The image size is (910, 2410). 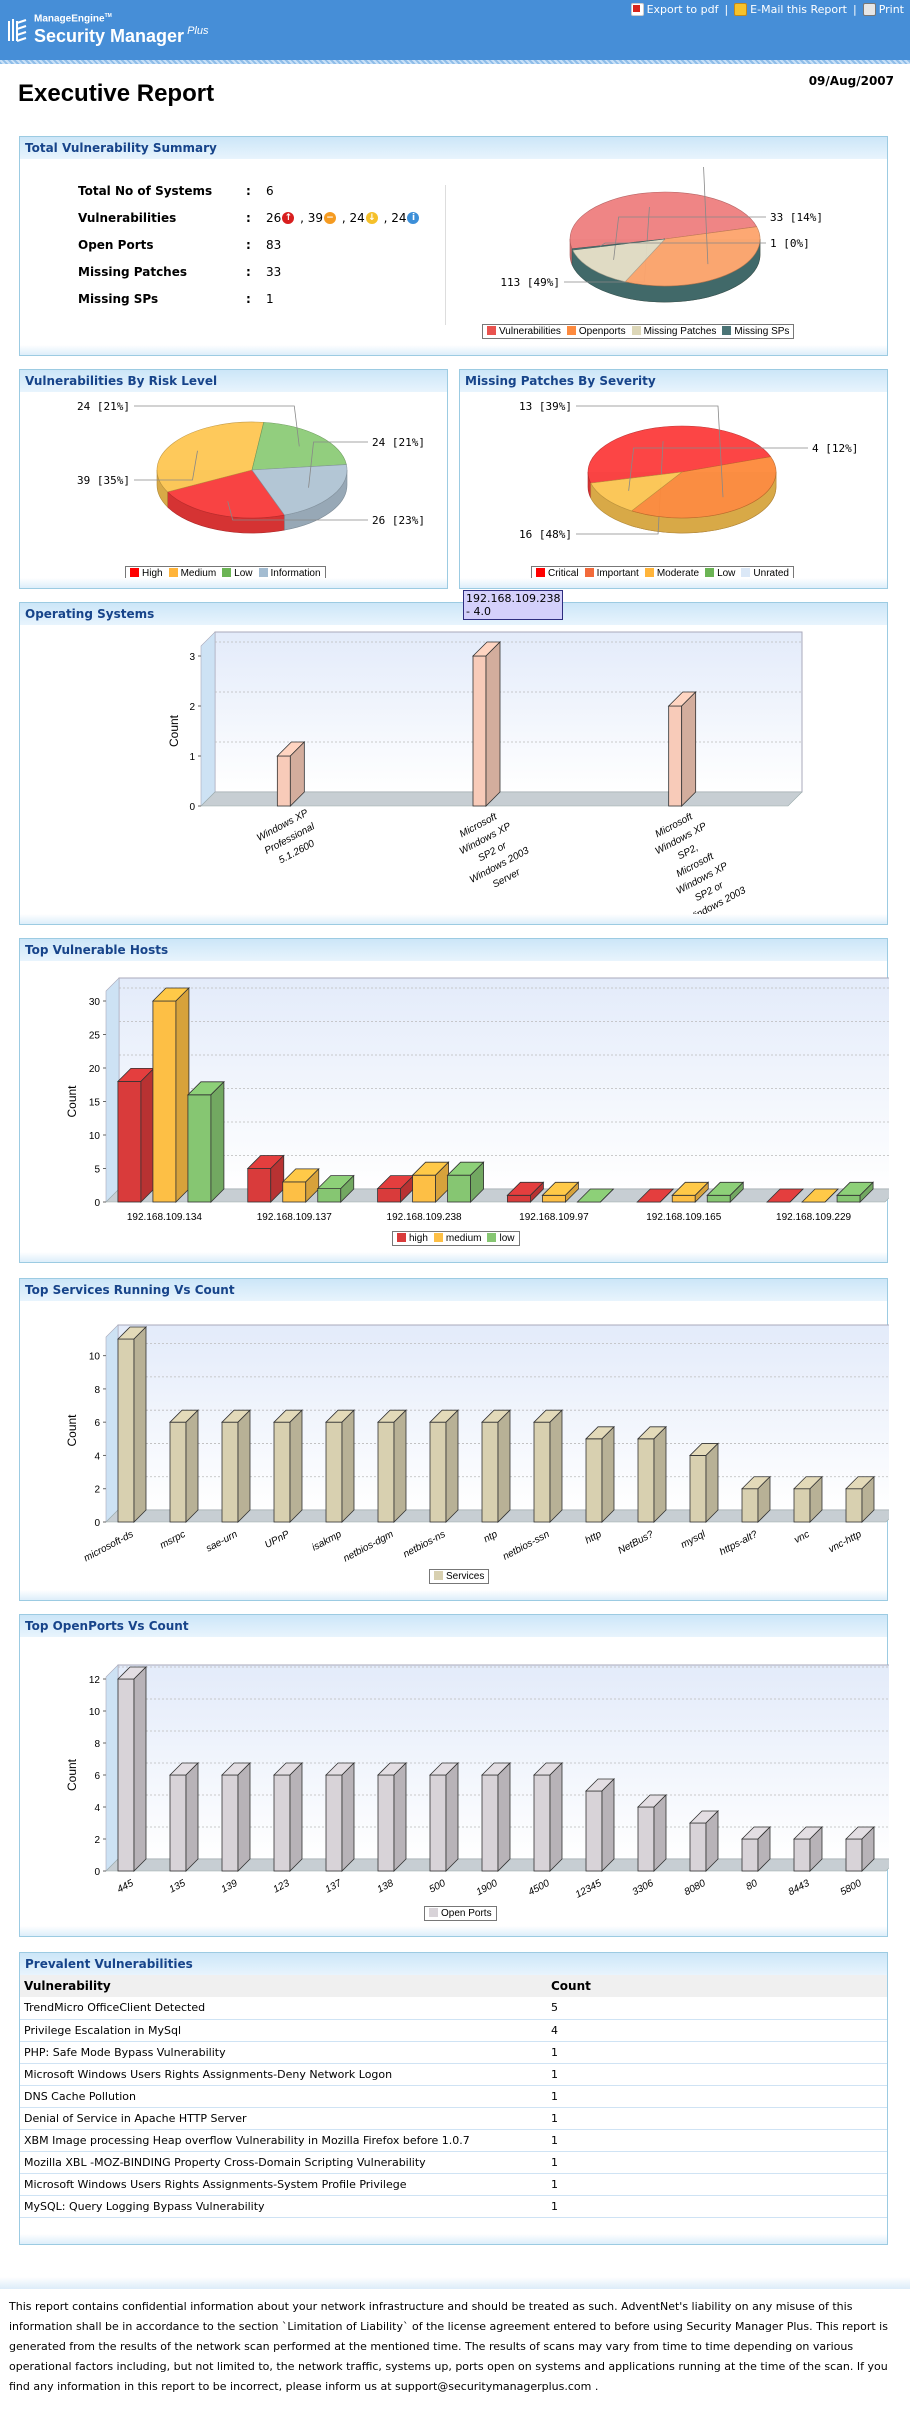 What do you see at coordinates (463, 1238) in the screenshot?
I see `legend-label: medium` at bounding box center [463, 1238].